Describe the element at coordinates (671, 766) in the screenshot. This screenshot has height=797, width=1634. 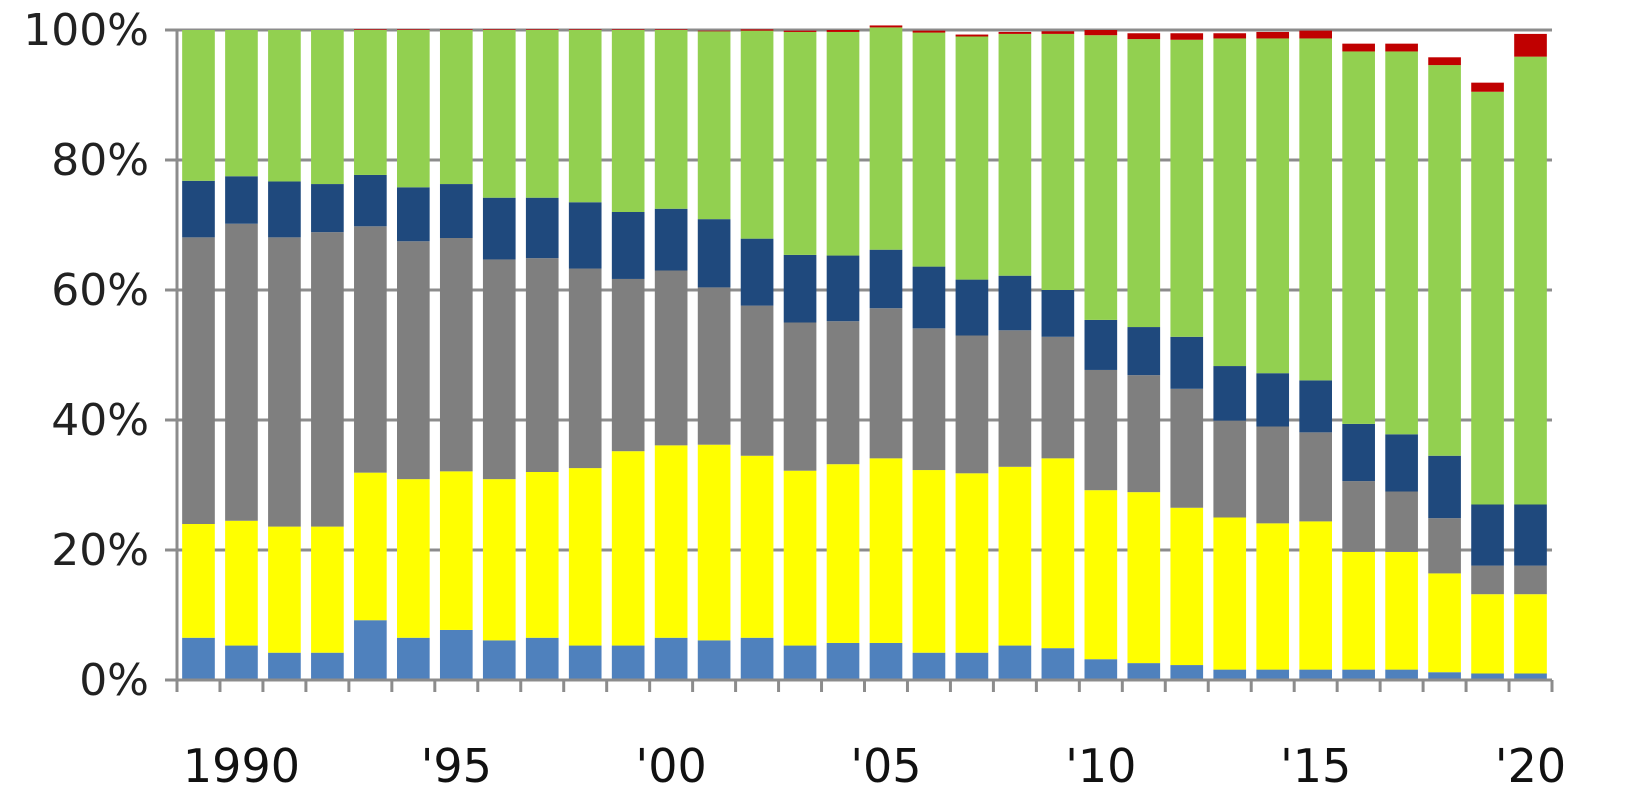
I see `x-tick-label: '00` at that location.